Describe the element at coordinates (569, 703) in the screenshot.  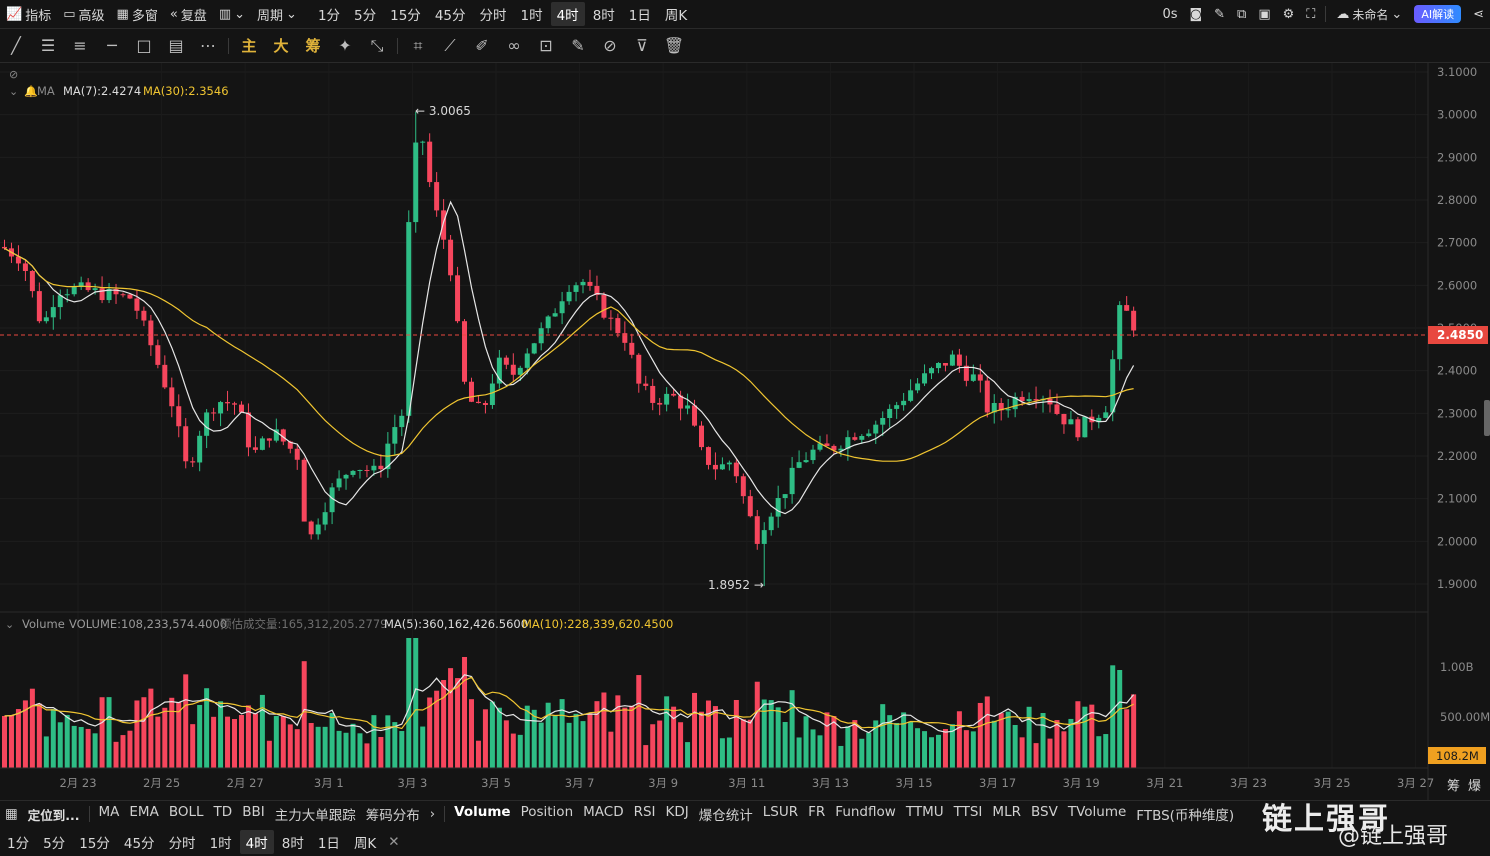
I see `vol-ma10-line` at that location.